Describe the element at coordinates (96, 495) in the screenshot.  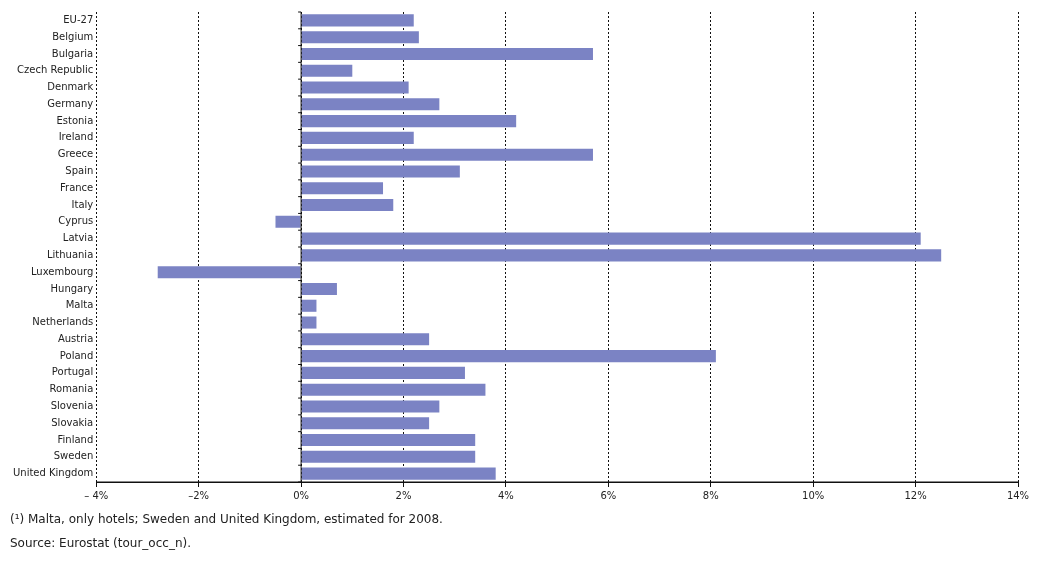
I see `x-tick-label: – 4%` at that location.